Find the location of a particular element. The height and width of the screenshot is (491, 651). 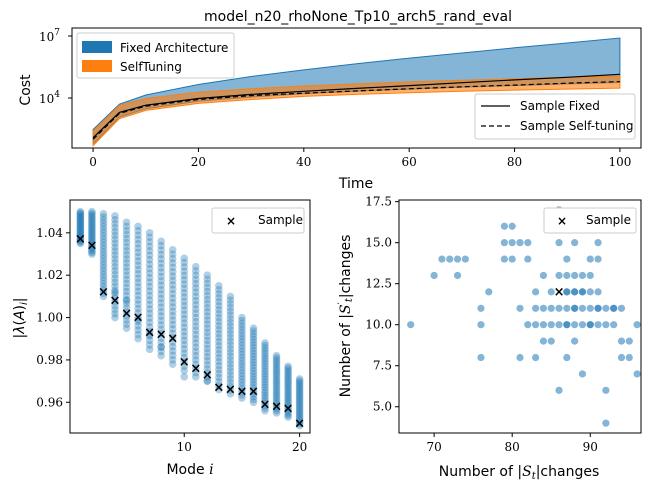

top-x-tick-label: 40 is located at coordinates (303, 162).